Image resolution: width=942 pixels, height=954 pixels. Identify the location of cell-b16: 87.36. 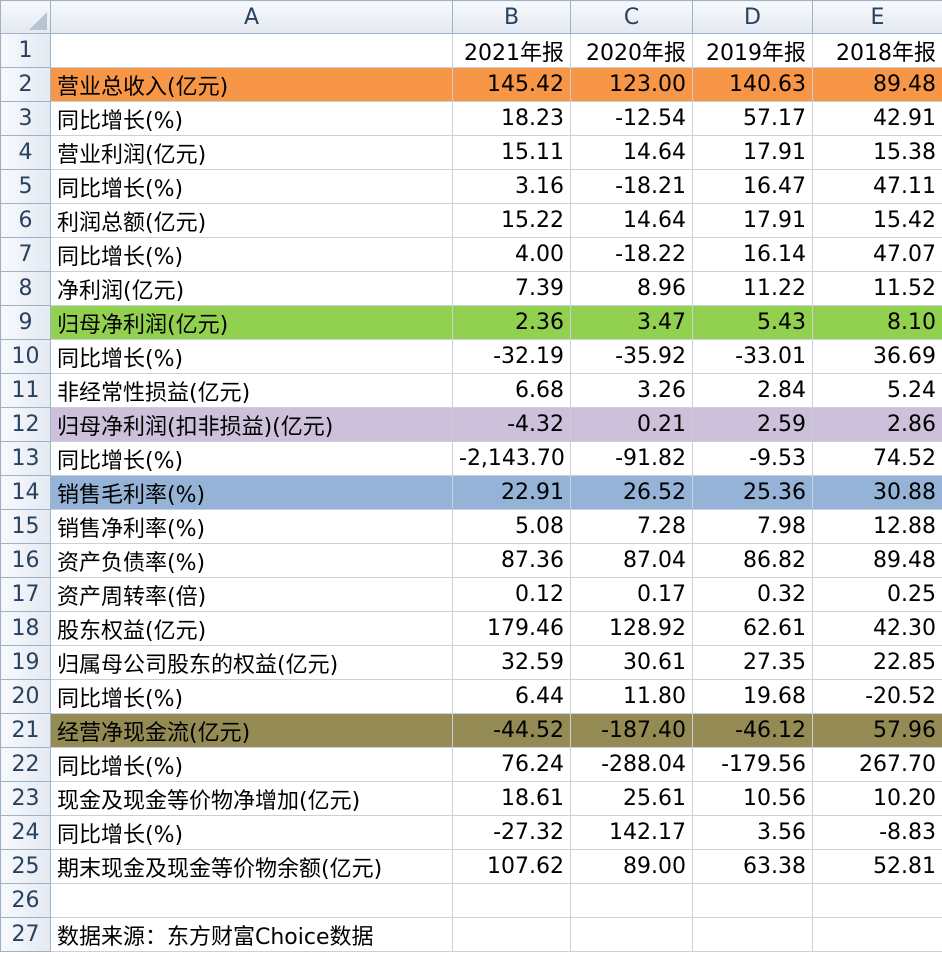
(511, 560).